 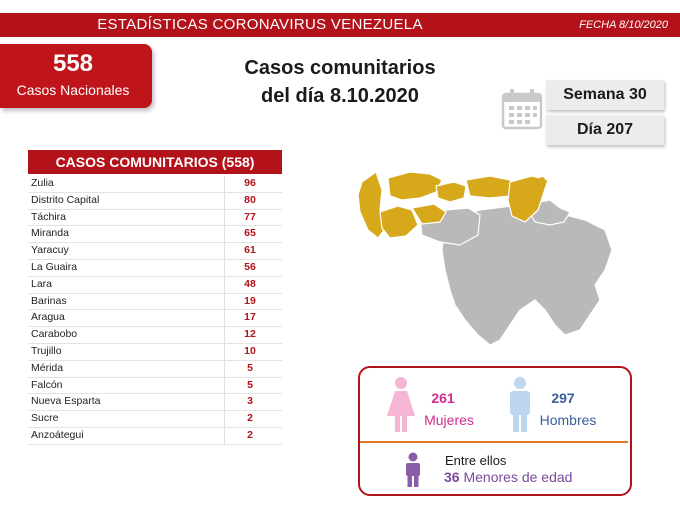 What do you see at coordinates (250, 300) in the screenshot?
I see `case-count: 19` at bounding box center [250, 300].